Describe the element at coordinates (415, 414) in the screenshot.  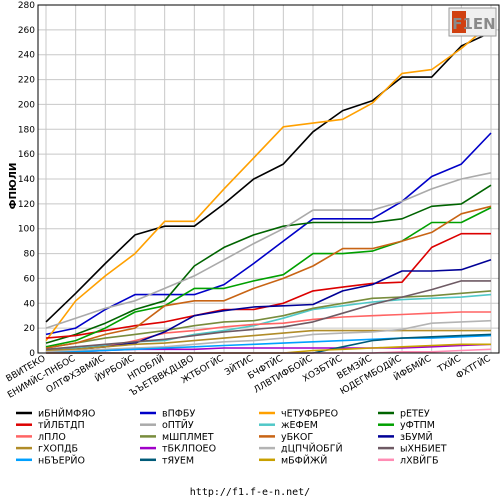
I see `legend-label: рЕТЕУ` at that location.